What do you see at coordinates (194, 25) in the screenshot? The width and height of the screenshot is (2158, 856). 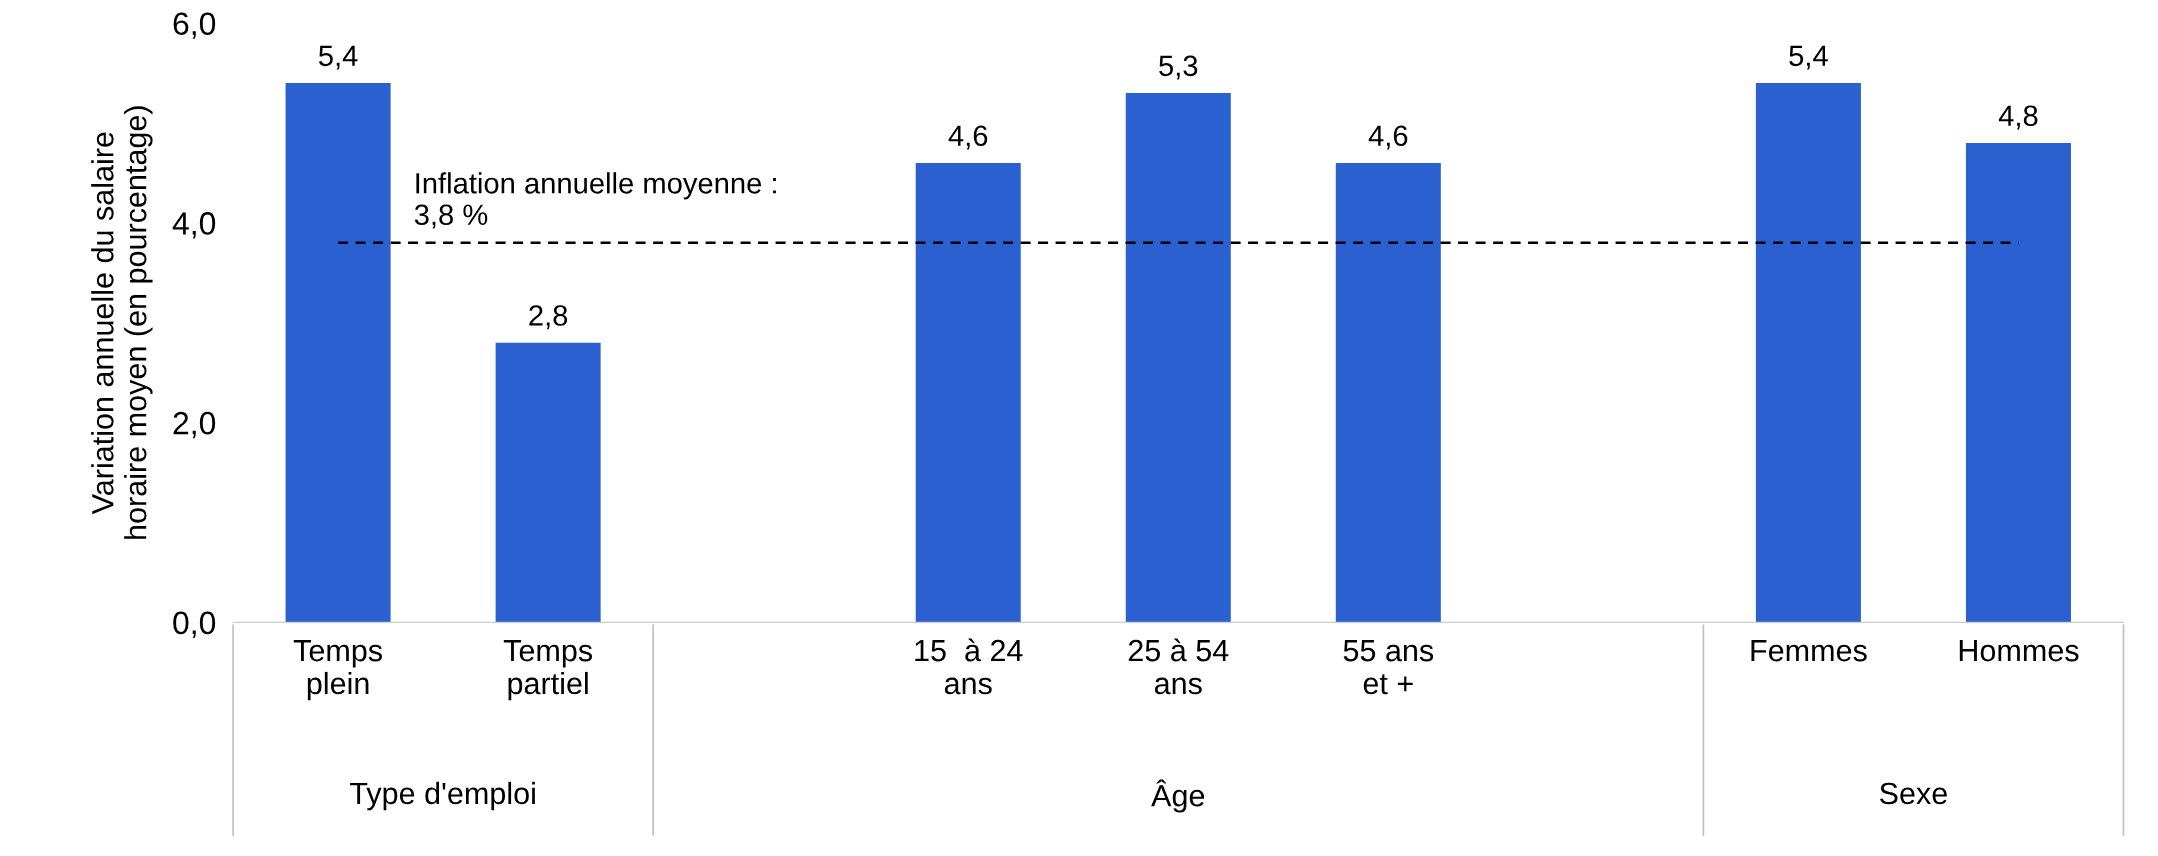 I see `y-tick-label: 6,0` at bounding box center [194, 25].